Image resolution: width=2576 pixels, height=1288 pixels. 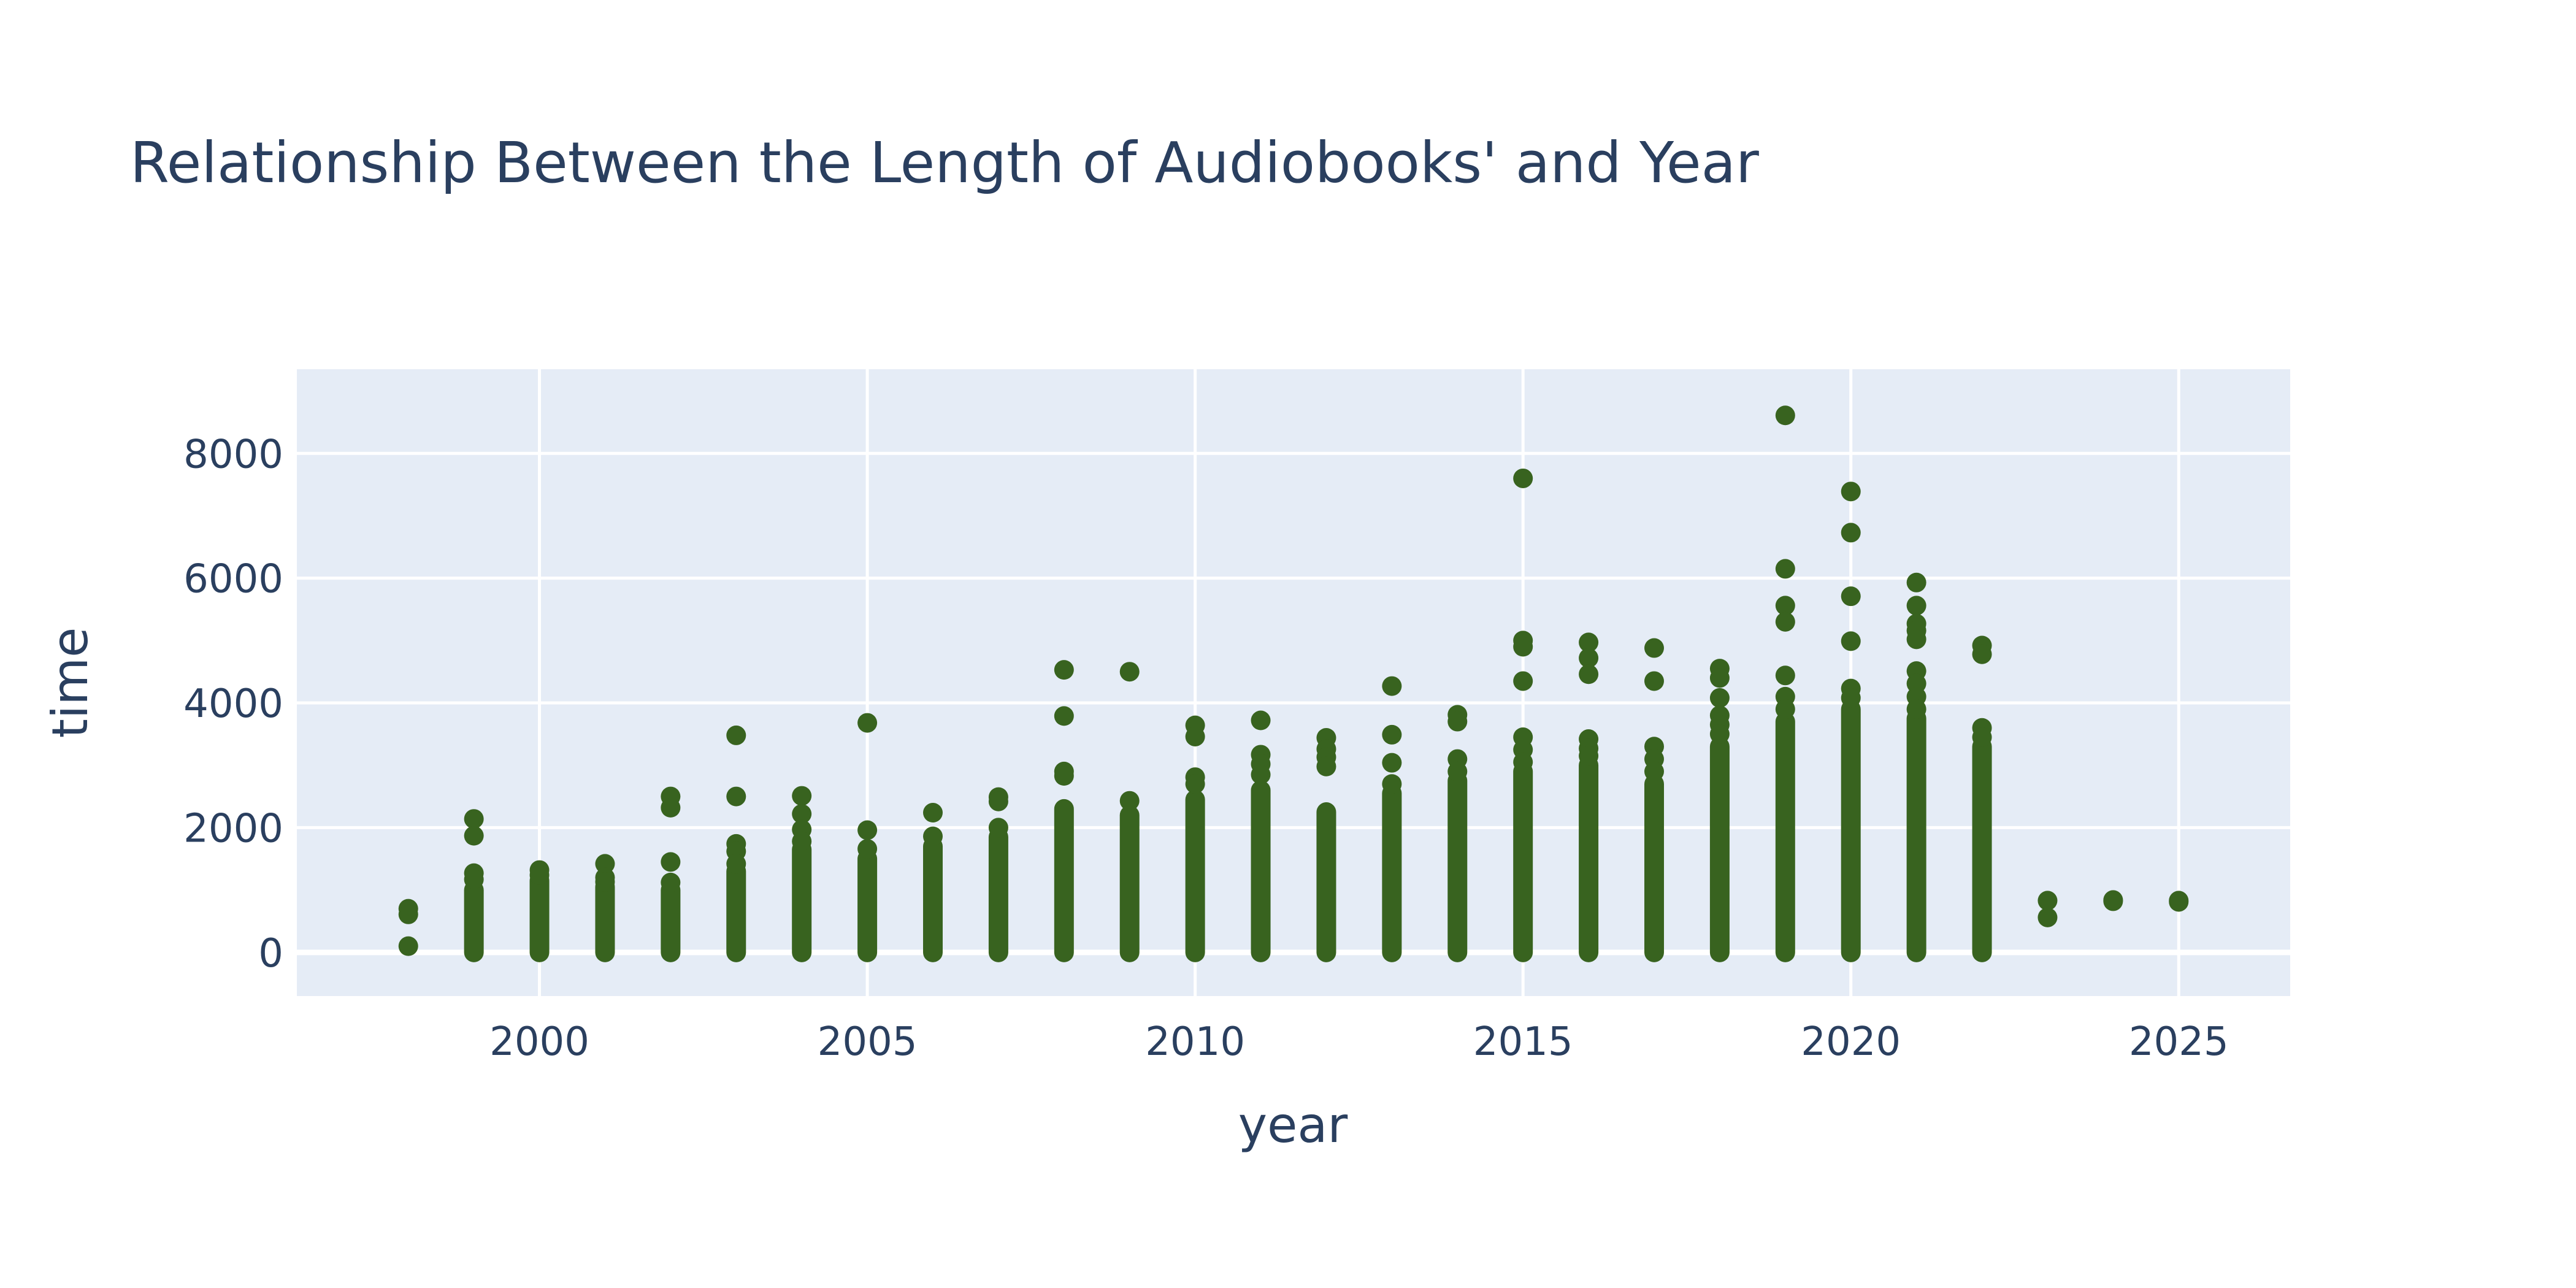 I want to click on x-tick-labels: 2000 2005 2010 2015 2020 2025, so click(x=1359, y=1042).